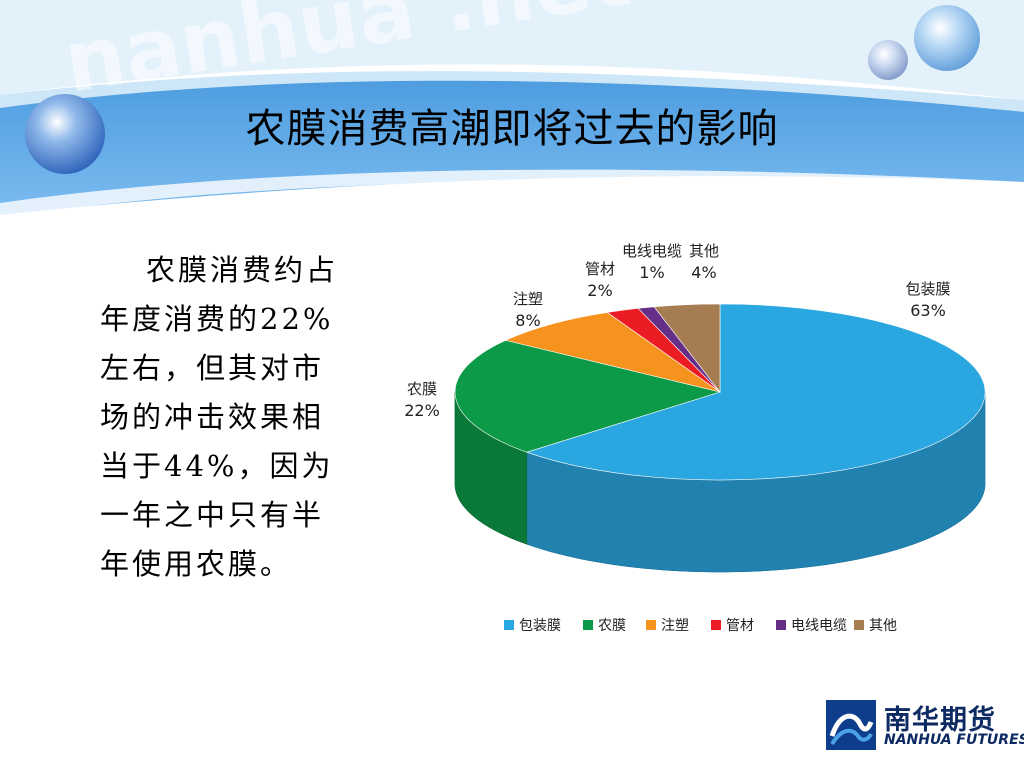  I want to click on data-label-category: 注塑, so click(528, 299).